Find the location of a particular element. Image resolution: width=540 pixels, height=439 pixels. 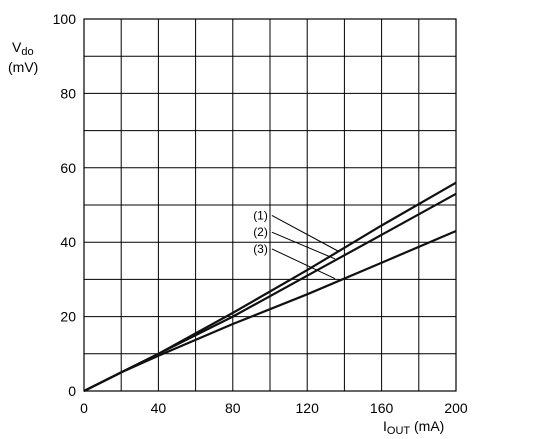

series-annotation-label-1: (1) is located at coordinates (260, 215).